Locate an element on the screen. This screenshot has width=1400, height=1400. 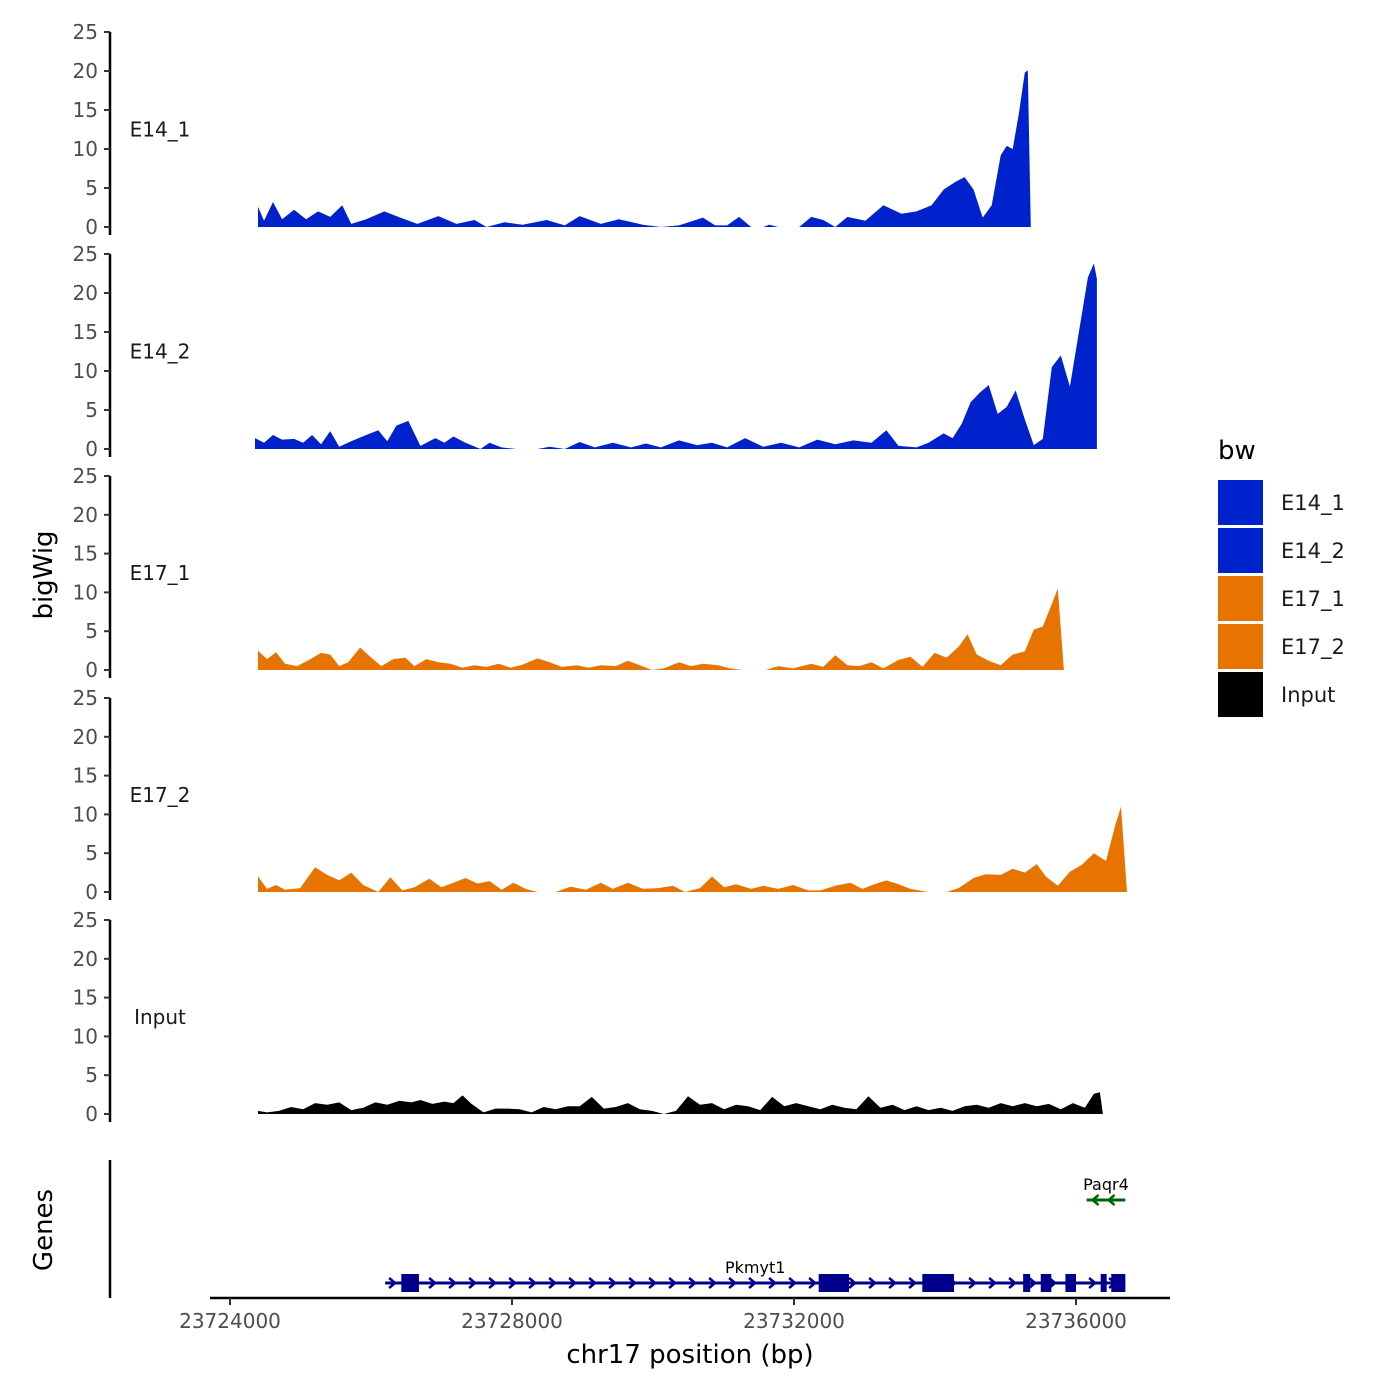
genes-panel: Pkmyt1 Paqr4 is located at coordinates (618, 1229).